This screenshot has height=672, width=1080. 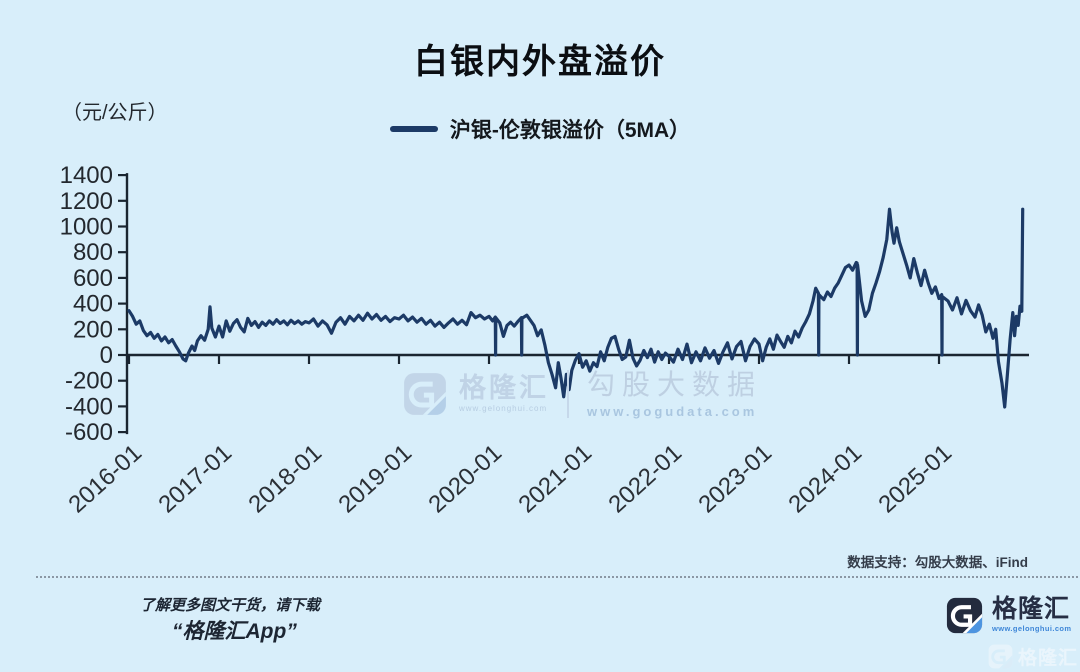 I want to click on svg-text: 2021-01, so click(x=555, y=478).